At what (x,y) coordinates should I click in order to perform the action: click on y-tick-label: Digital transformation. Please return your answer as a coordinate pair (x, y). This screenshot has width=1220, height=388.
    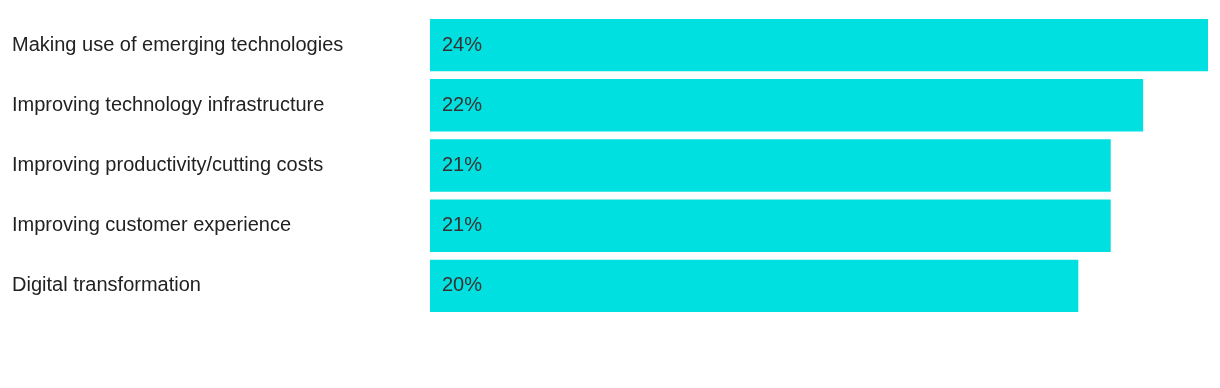
    Looking at the image, I should click on (106, 284).